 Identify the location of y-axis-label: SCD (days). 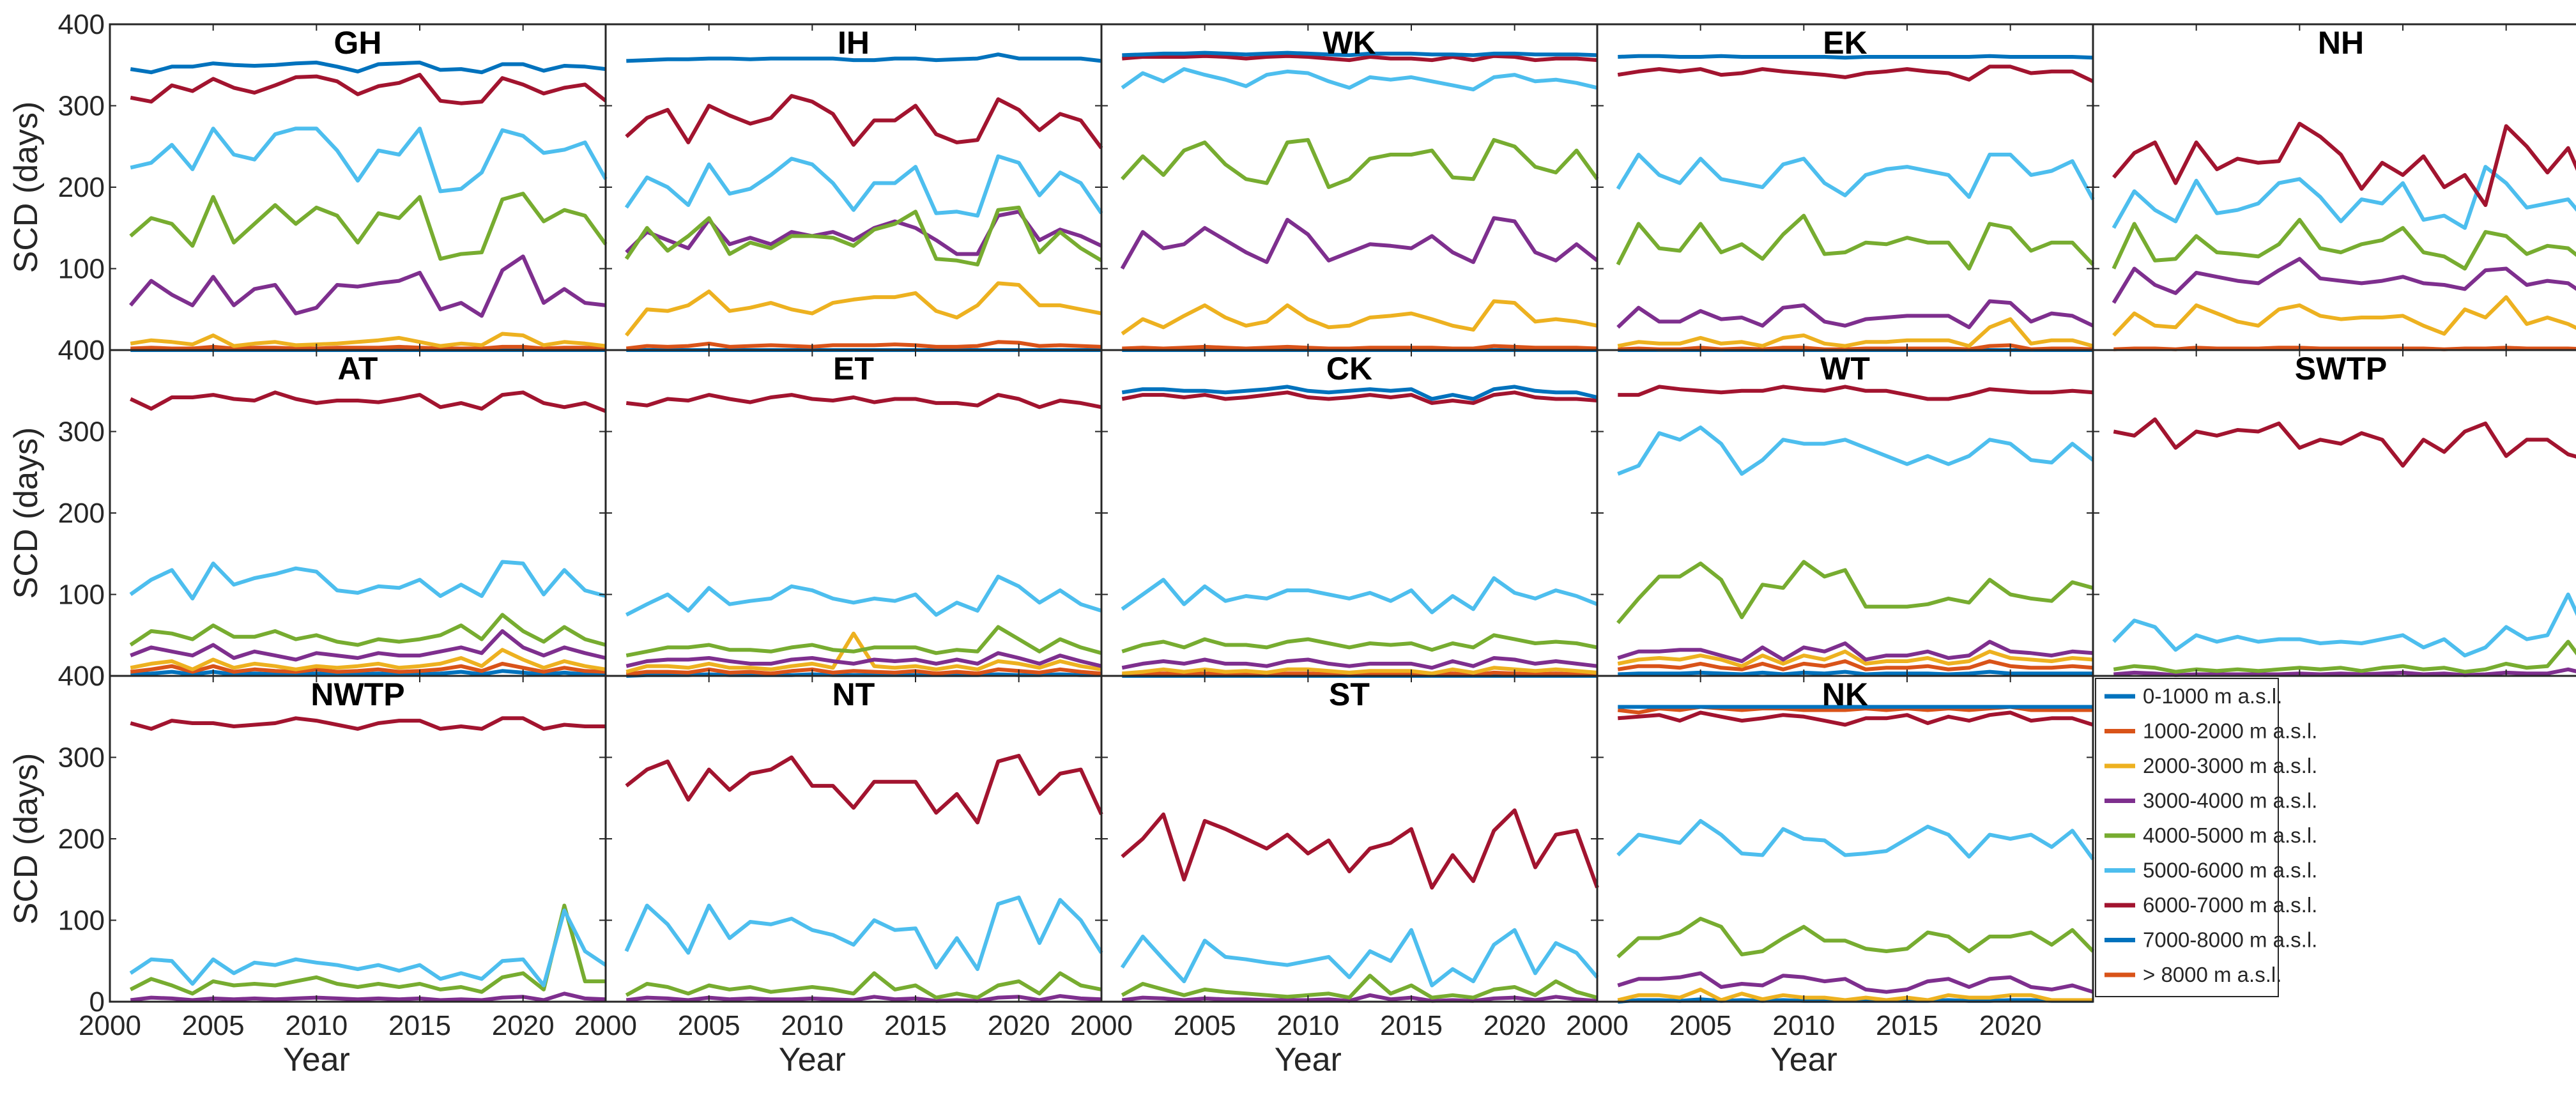
(26, 188).